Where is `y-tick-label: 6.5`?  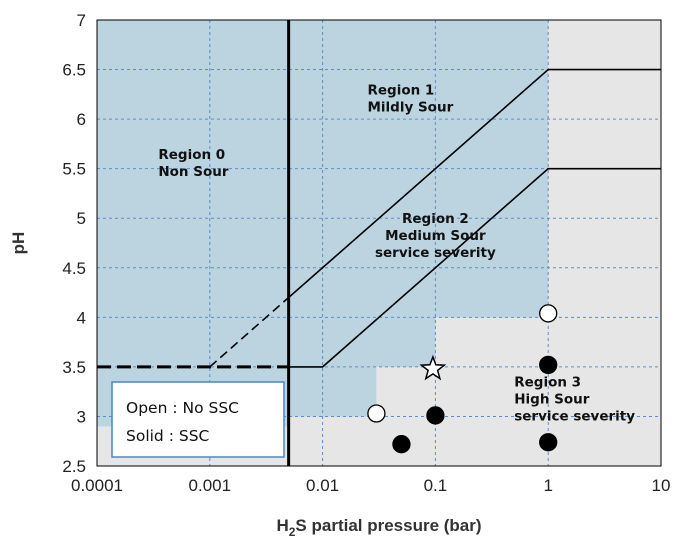
y-tick-label: 6.5 is located at coordinates (74, 70).